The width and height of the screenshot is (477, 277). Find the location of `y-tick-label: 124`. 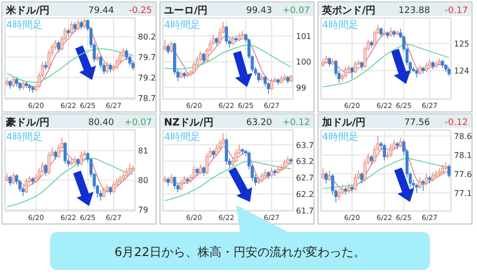

y-tick-label: 124 is located at coordinates (462, 71).